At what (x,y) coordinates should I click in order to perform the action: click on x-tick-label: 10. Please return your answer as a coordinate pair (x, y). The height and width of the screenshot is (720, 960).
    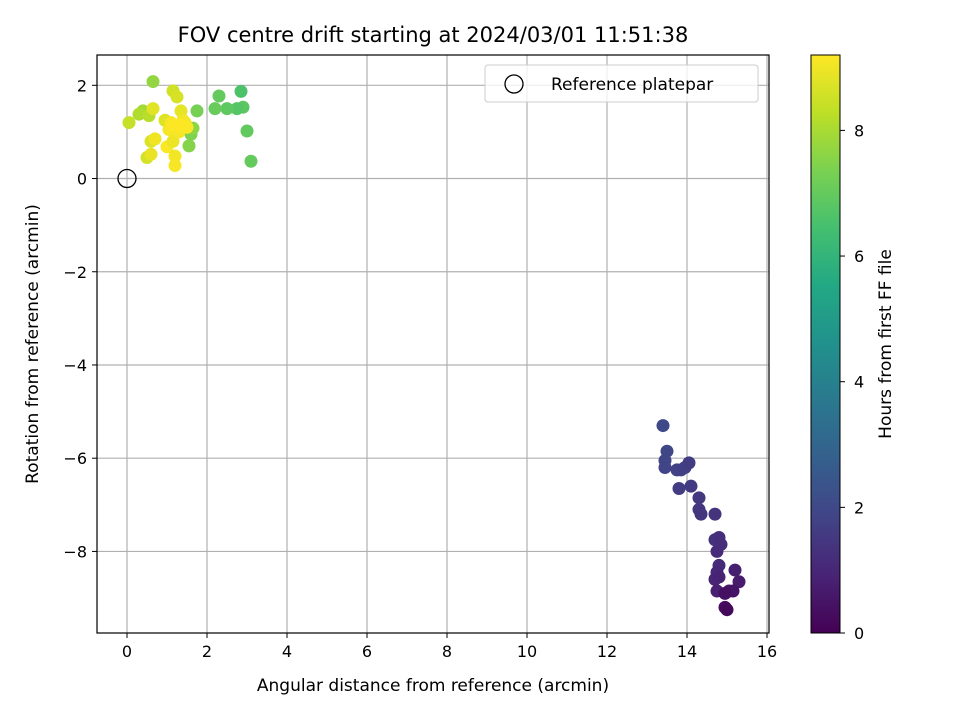
    Looking at the image, I should click on (527, 651).